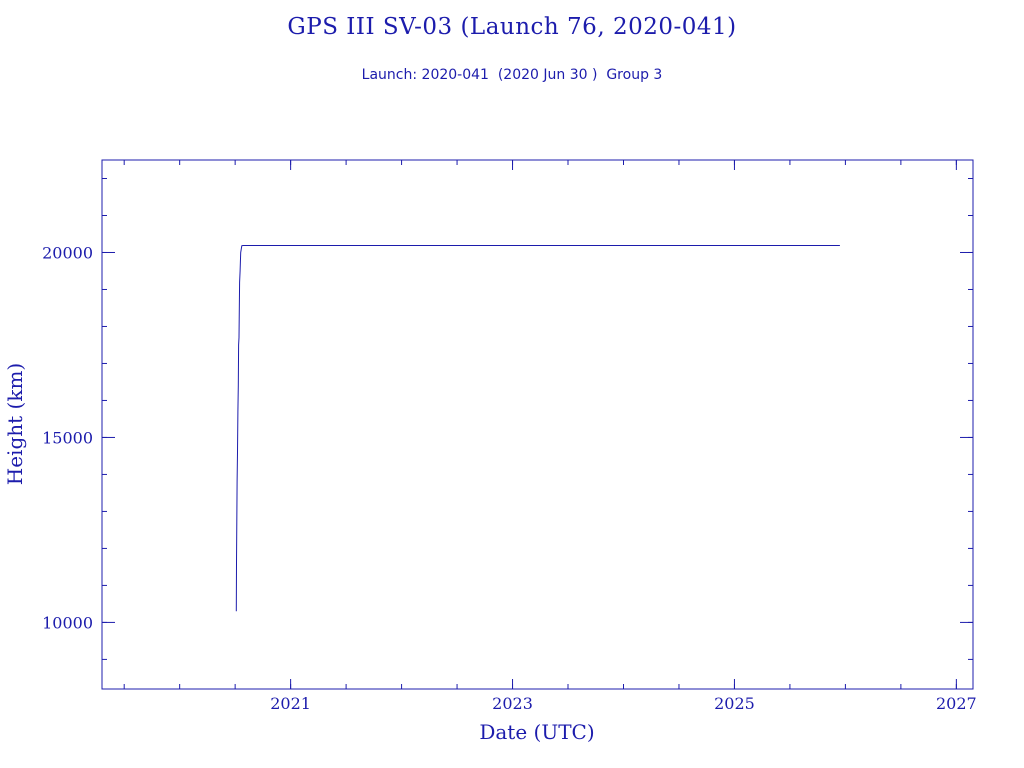 The image size is (1024, 768). I want to click on x-tick-label: 2023, so click(512, 703).